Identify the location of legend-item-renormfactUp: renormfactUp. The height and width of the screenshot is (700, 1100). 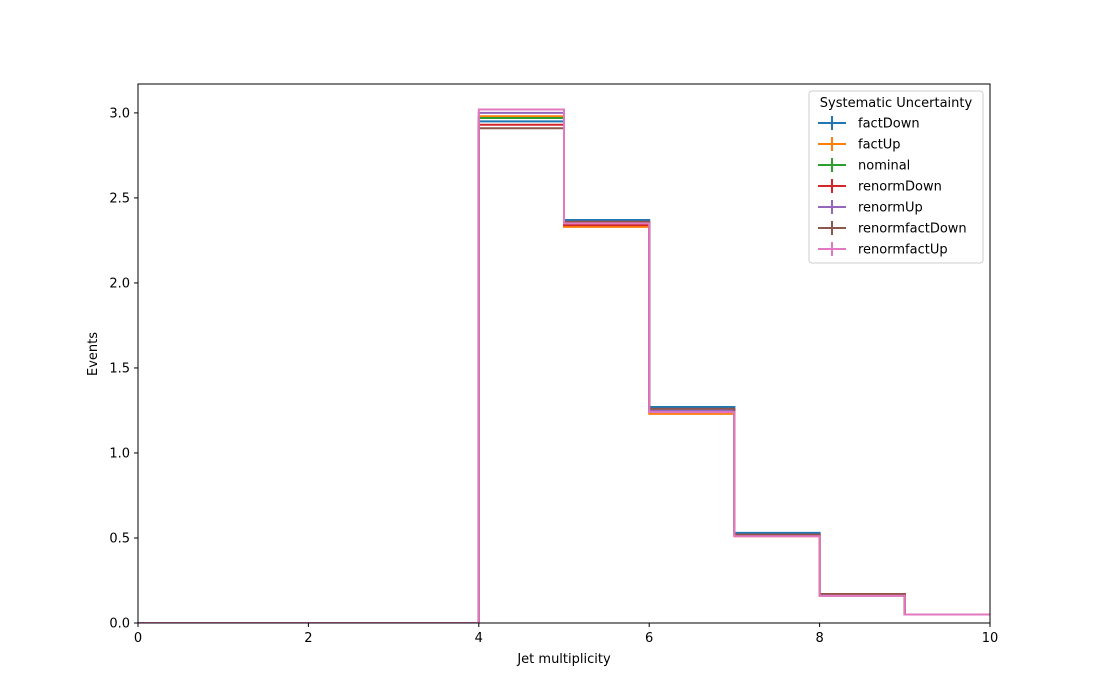
(883, 250).